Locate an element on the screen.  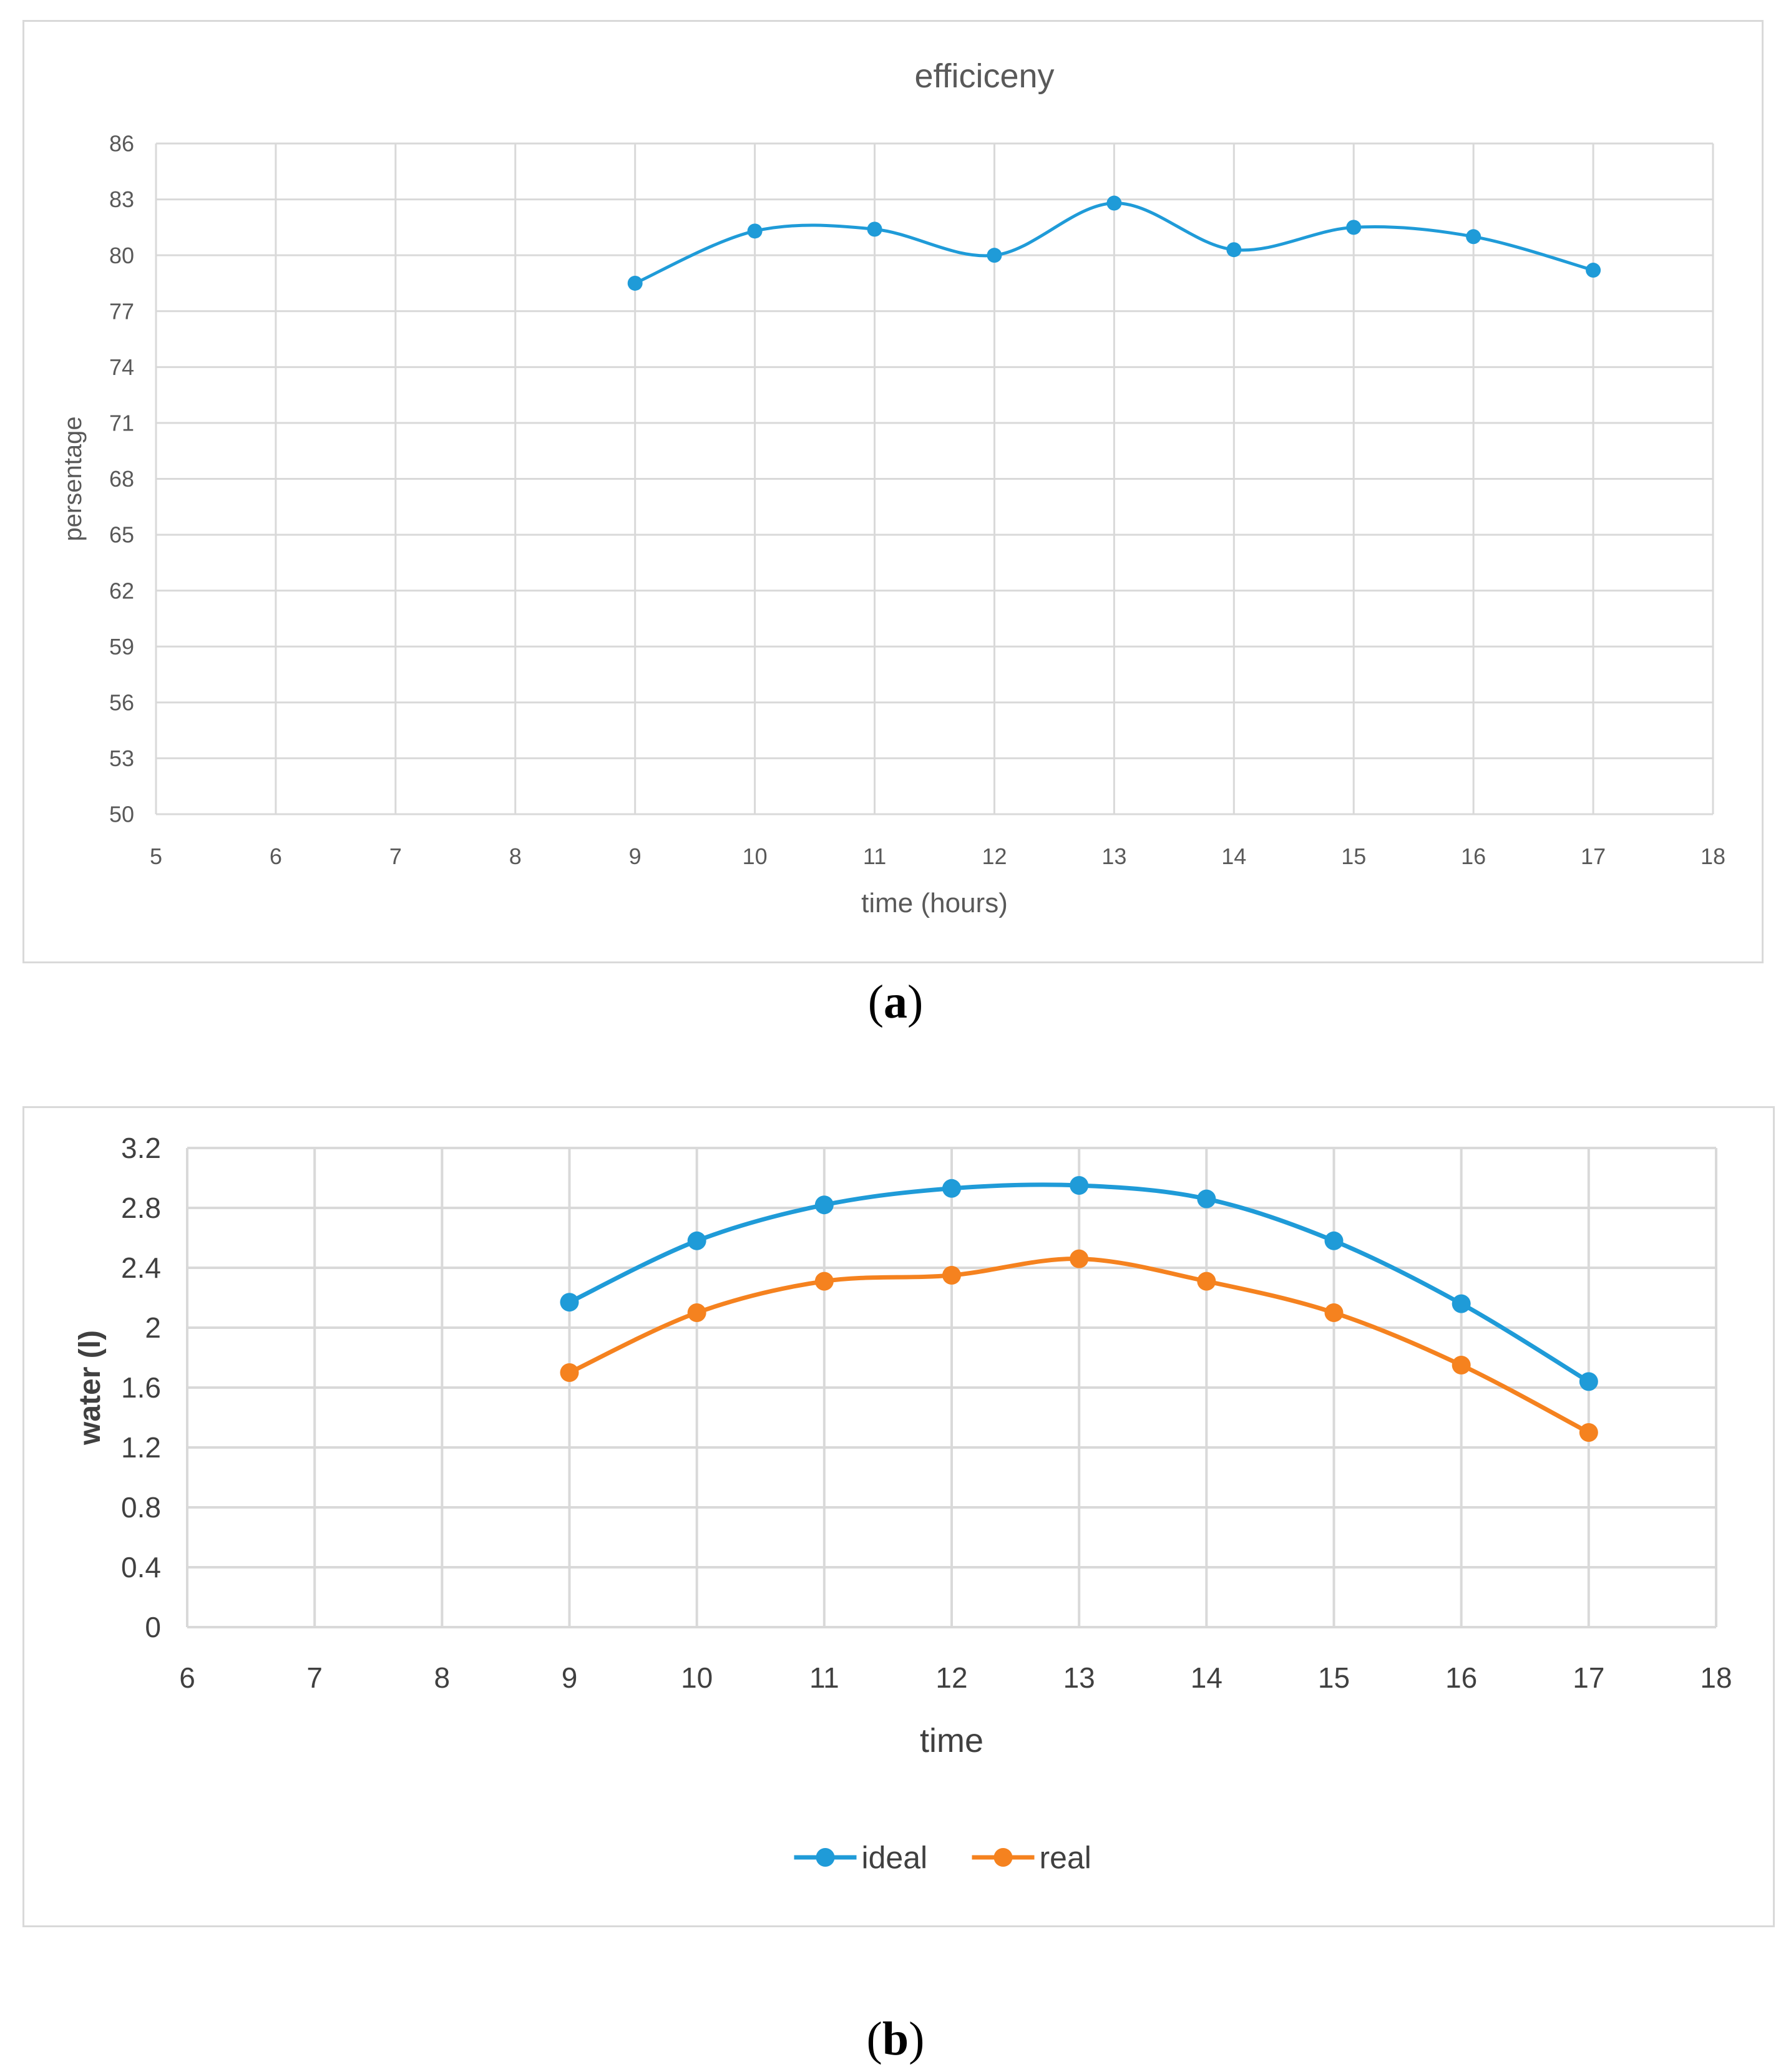
chart-a-x-axis-label: time (hours) is located at coordinates (934, 903).